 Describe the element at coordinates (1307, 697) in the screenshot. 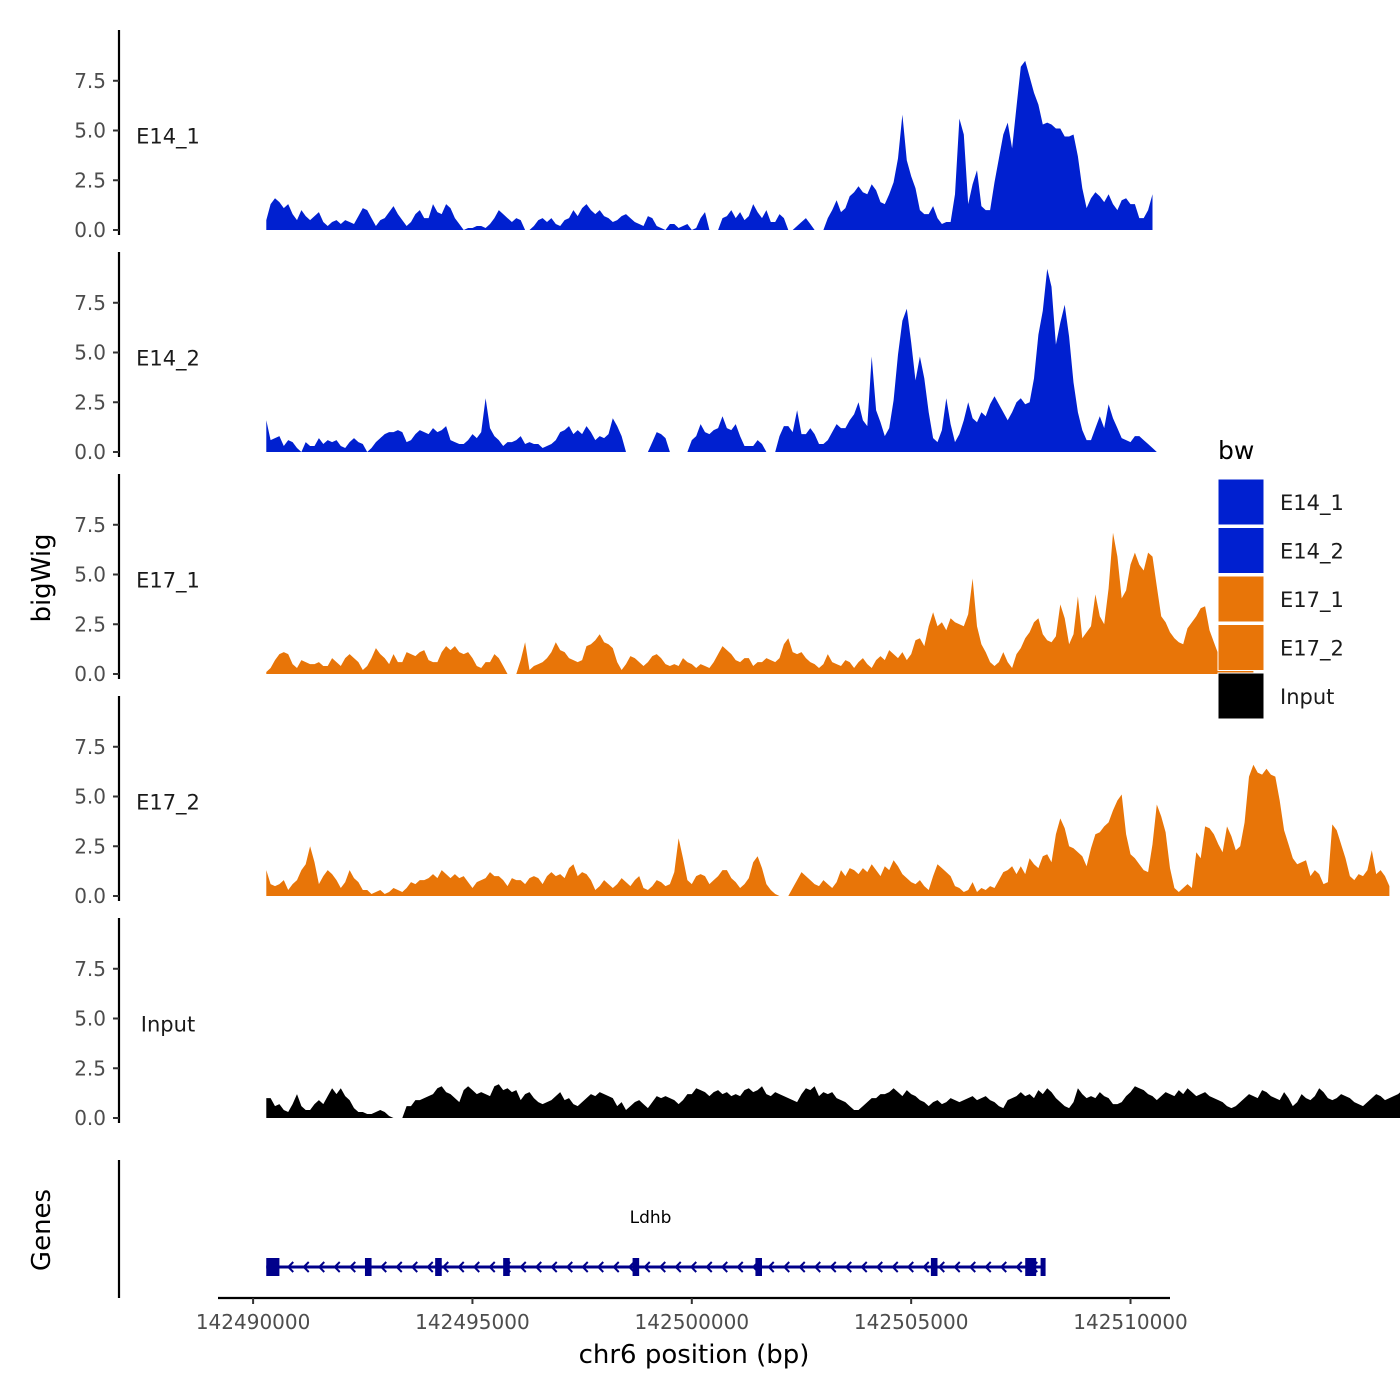

I see `legend-entry-label: Input` at that location.